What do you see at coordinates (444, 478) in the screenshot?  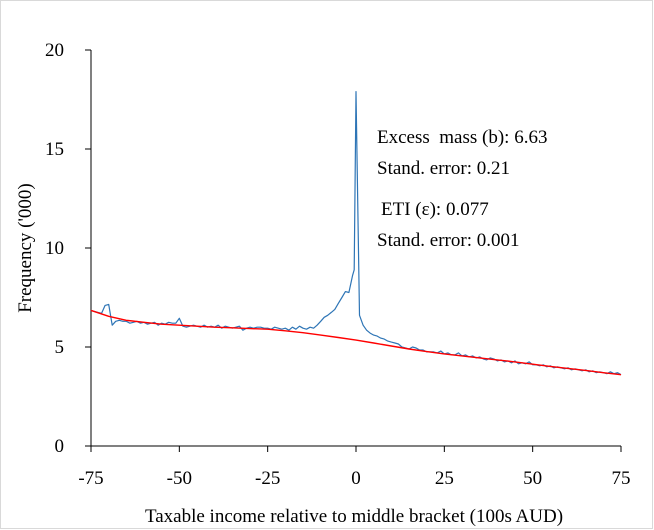 I see `x-tick-label: 25` at bounding box center [444, 478].